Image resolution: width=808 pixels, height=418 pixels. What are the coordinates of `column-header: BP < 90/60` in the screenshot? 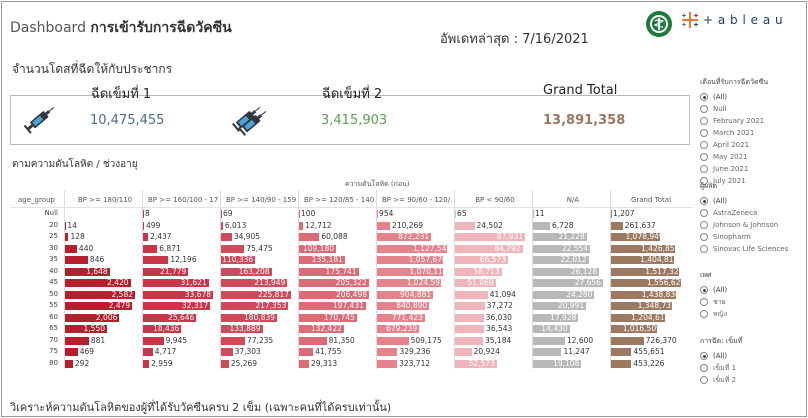 It's located at (495, 200).